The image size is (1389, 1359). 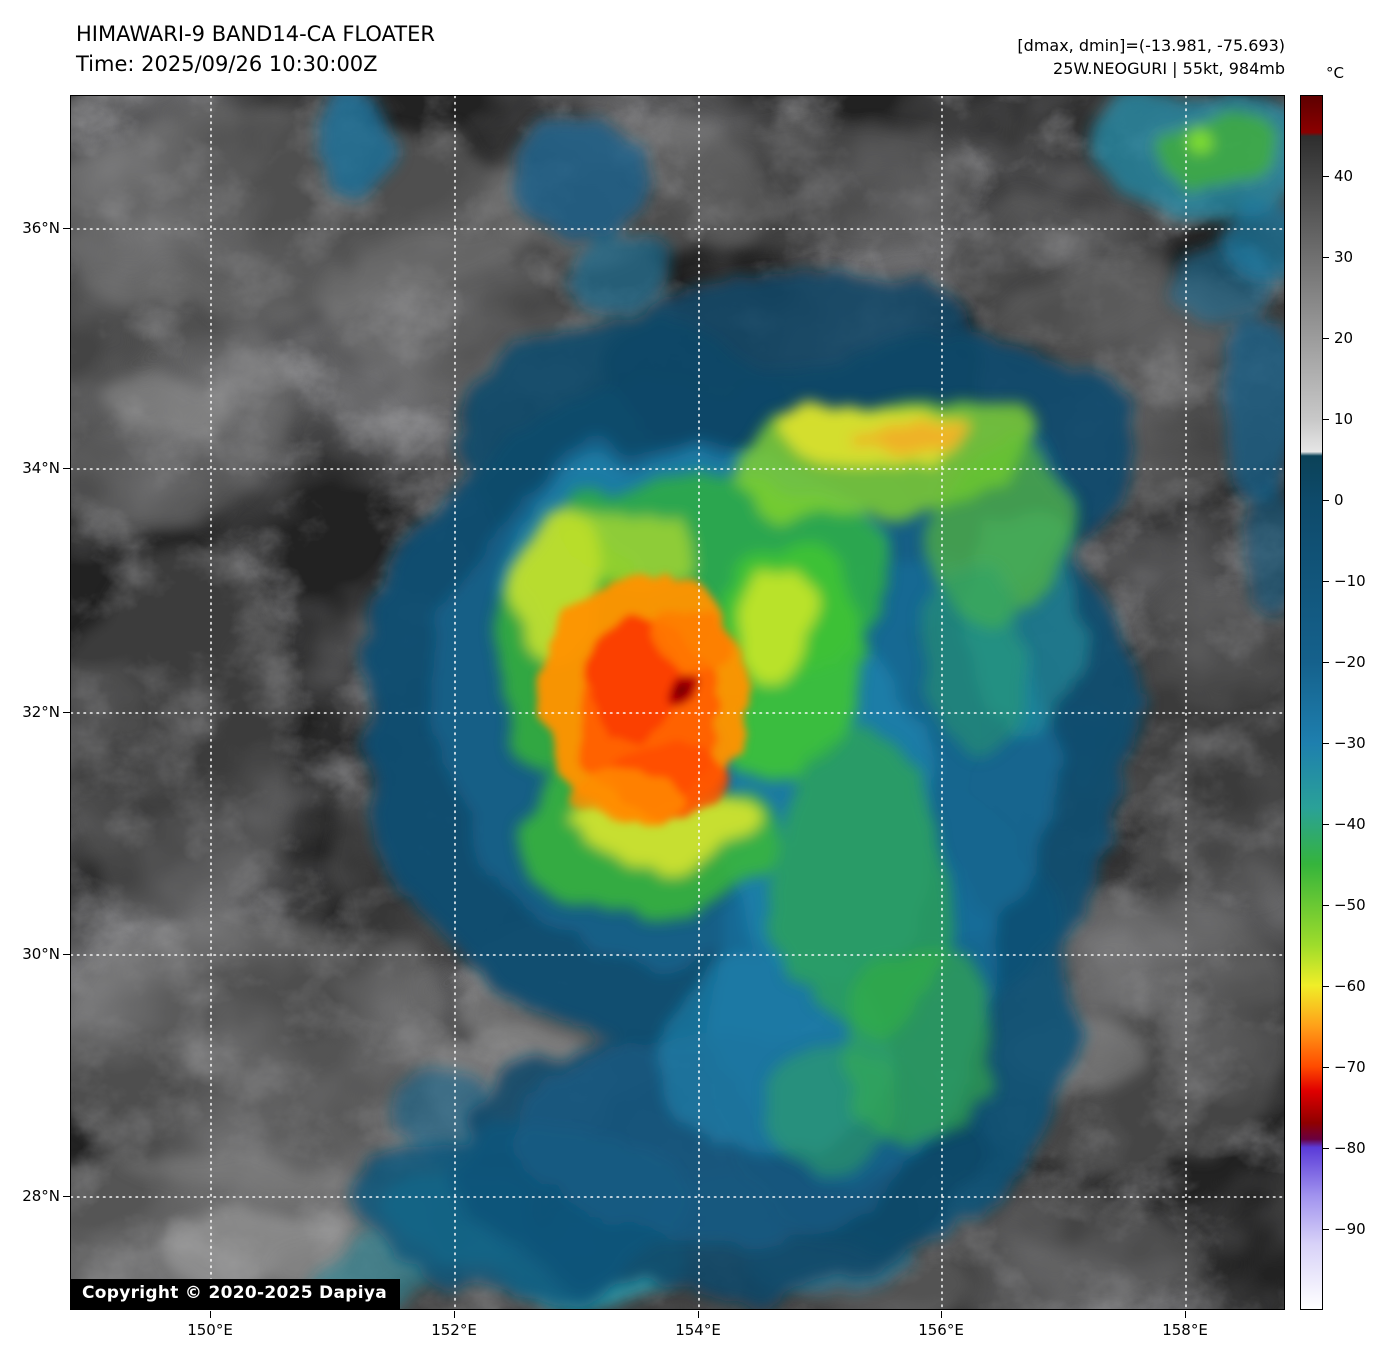 I want to click on colorbar-tick-label: 30, so click(x=1344, y=257).